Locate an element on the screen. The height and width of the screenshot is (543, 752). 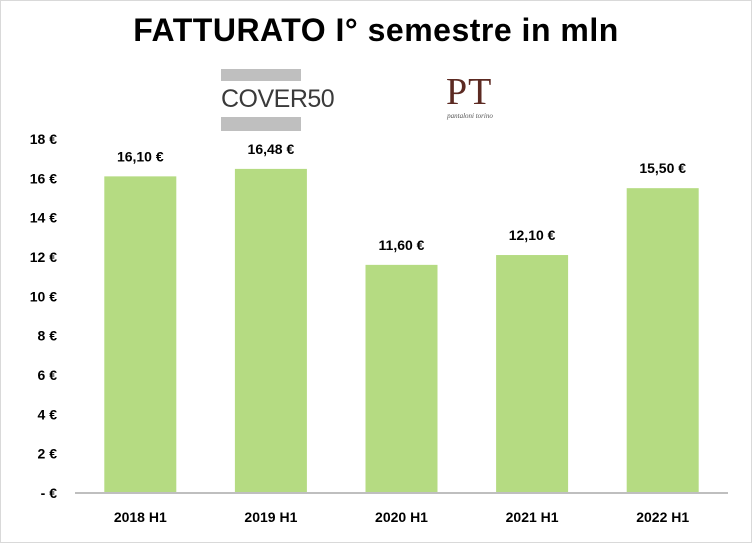
data-label: 16,48 € is located at coordinates (271, 149).